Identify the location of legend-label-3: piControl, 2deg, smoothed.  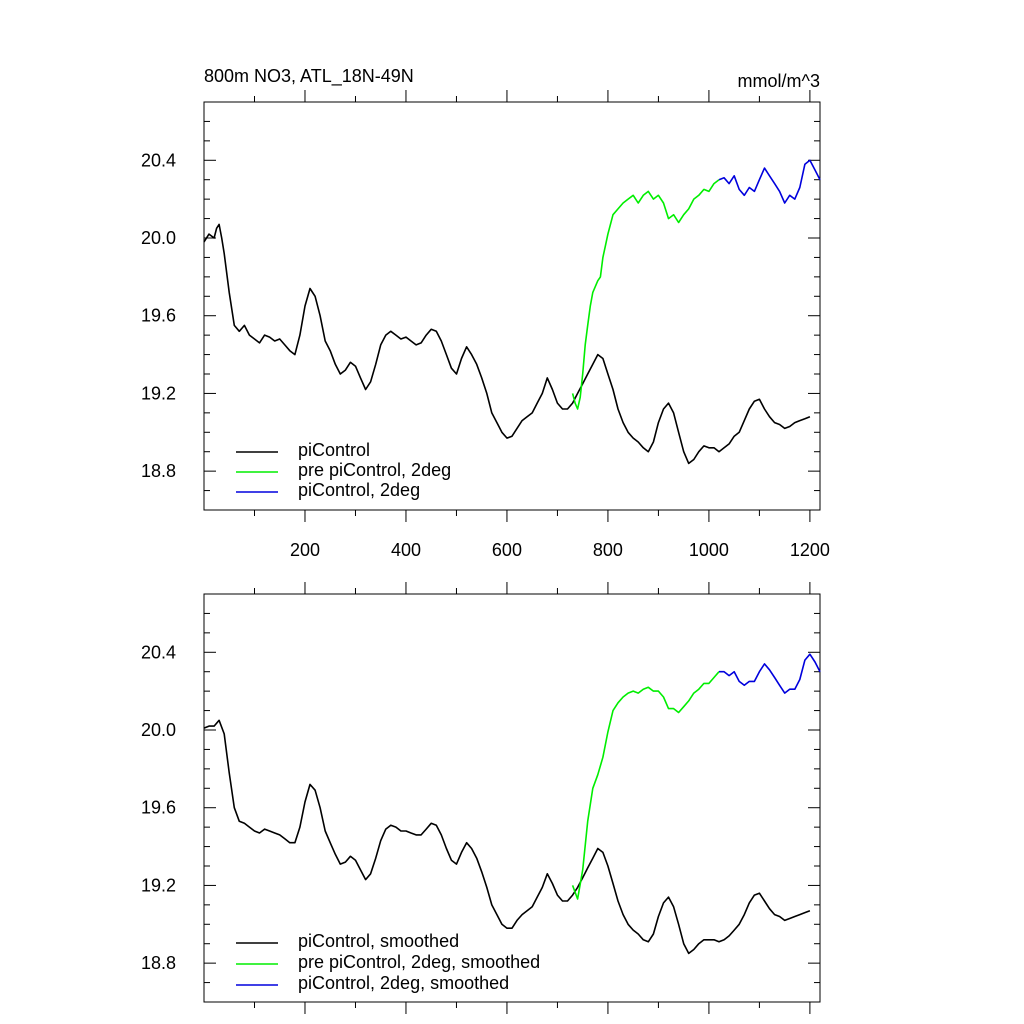
(403, 983).